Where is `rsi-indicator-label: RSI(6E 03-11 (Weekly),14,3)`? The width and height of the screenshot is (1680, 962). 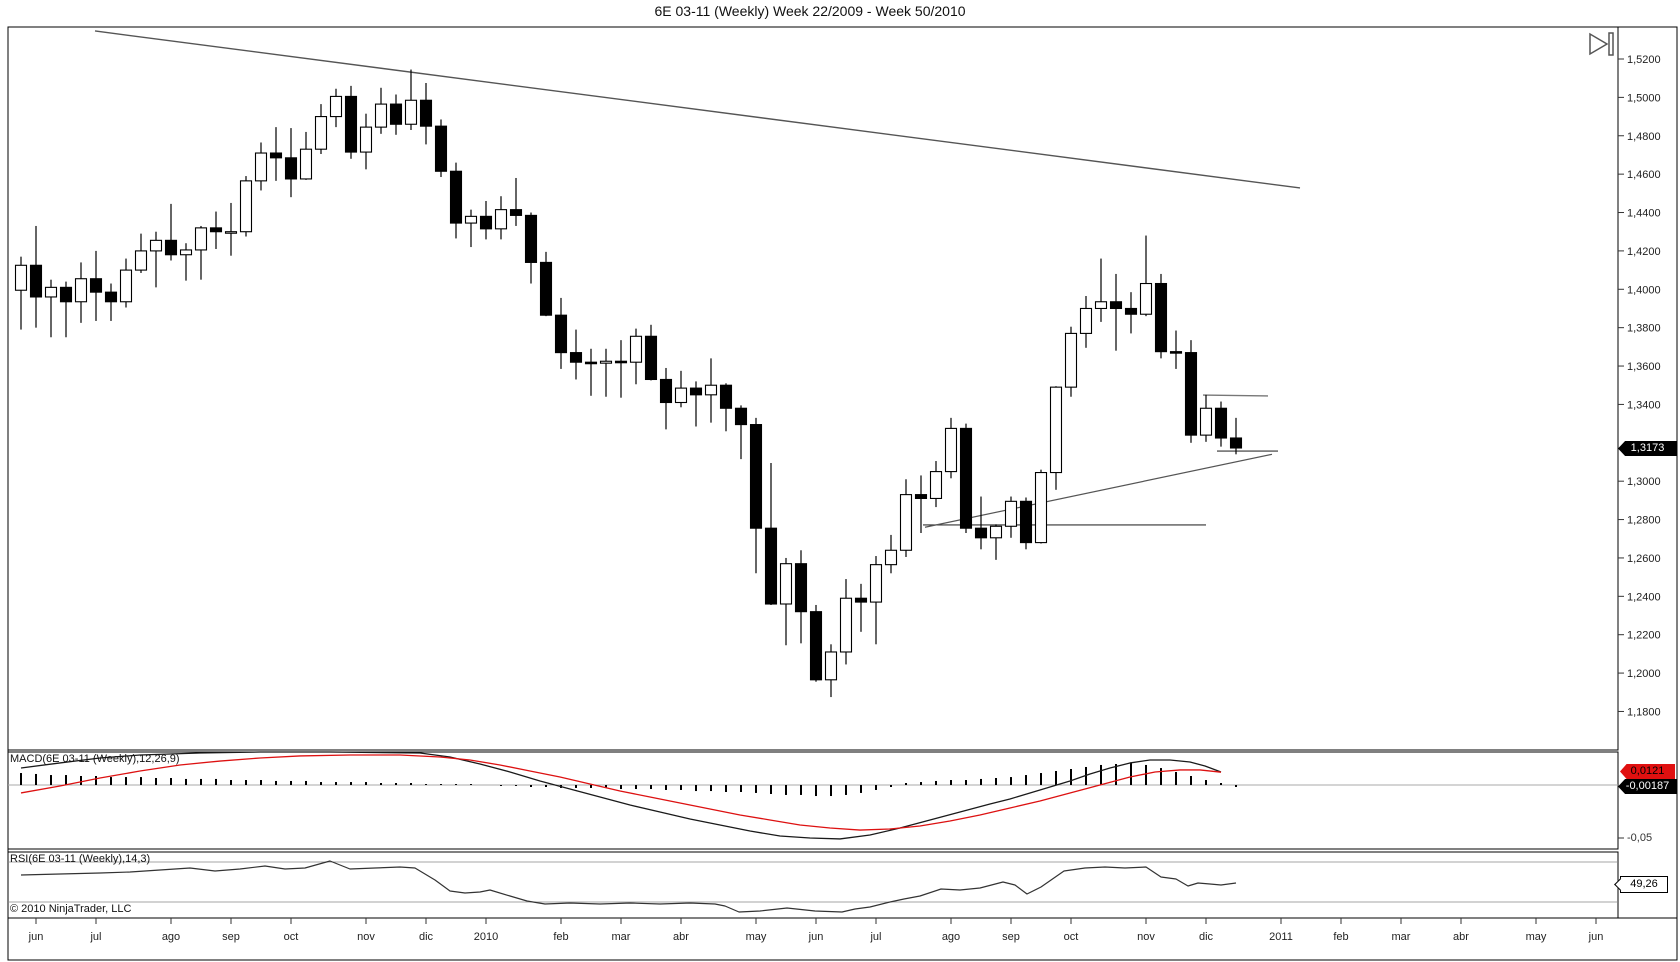 rsi-indicator-label: RSI(6E 03-11 (Weekly),14,3) is located at coordinates (80, 859).